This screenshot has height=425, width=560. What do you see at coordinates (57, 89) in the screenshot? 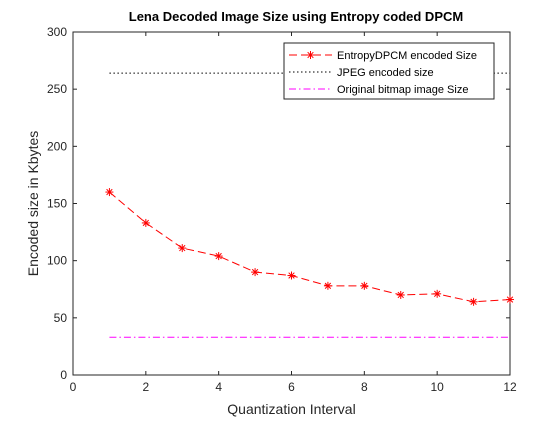
I see `y-tick-label: 250` at bounding box center [57, 89].